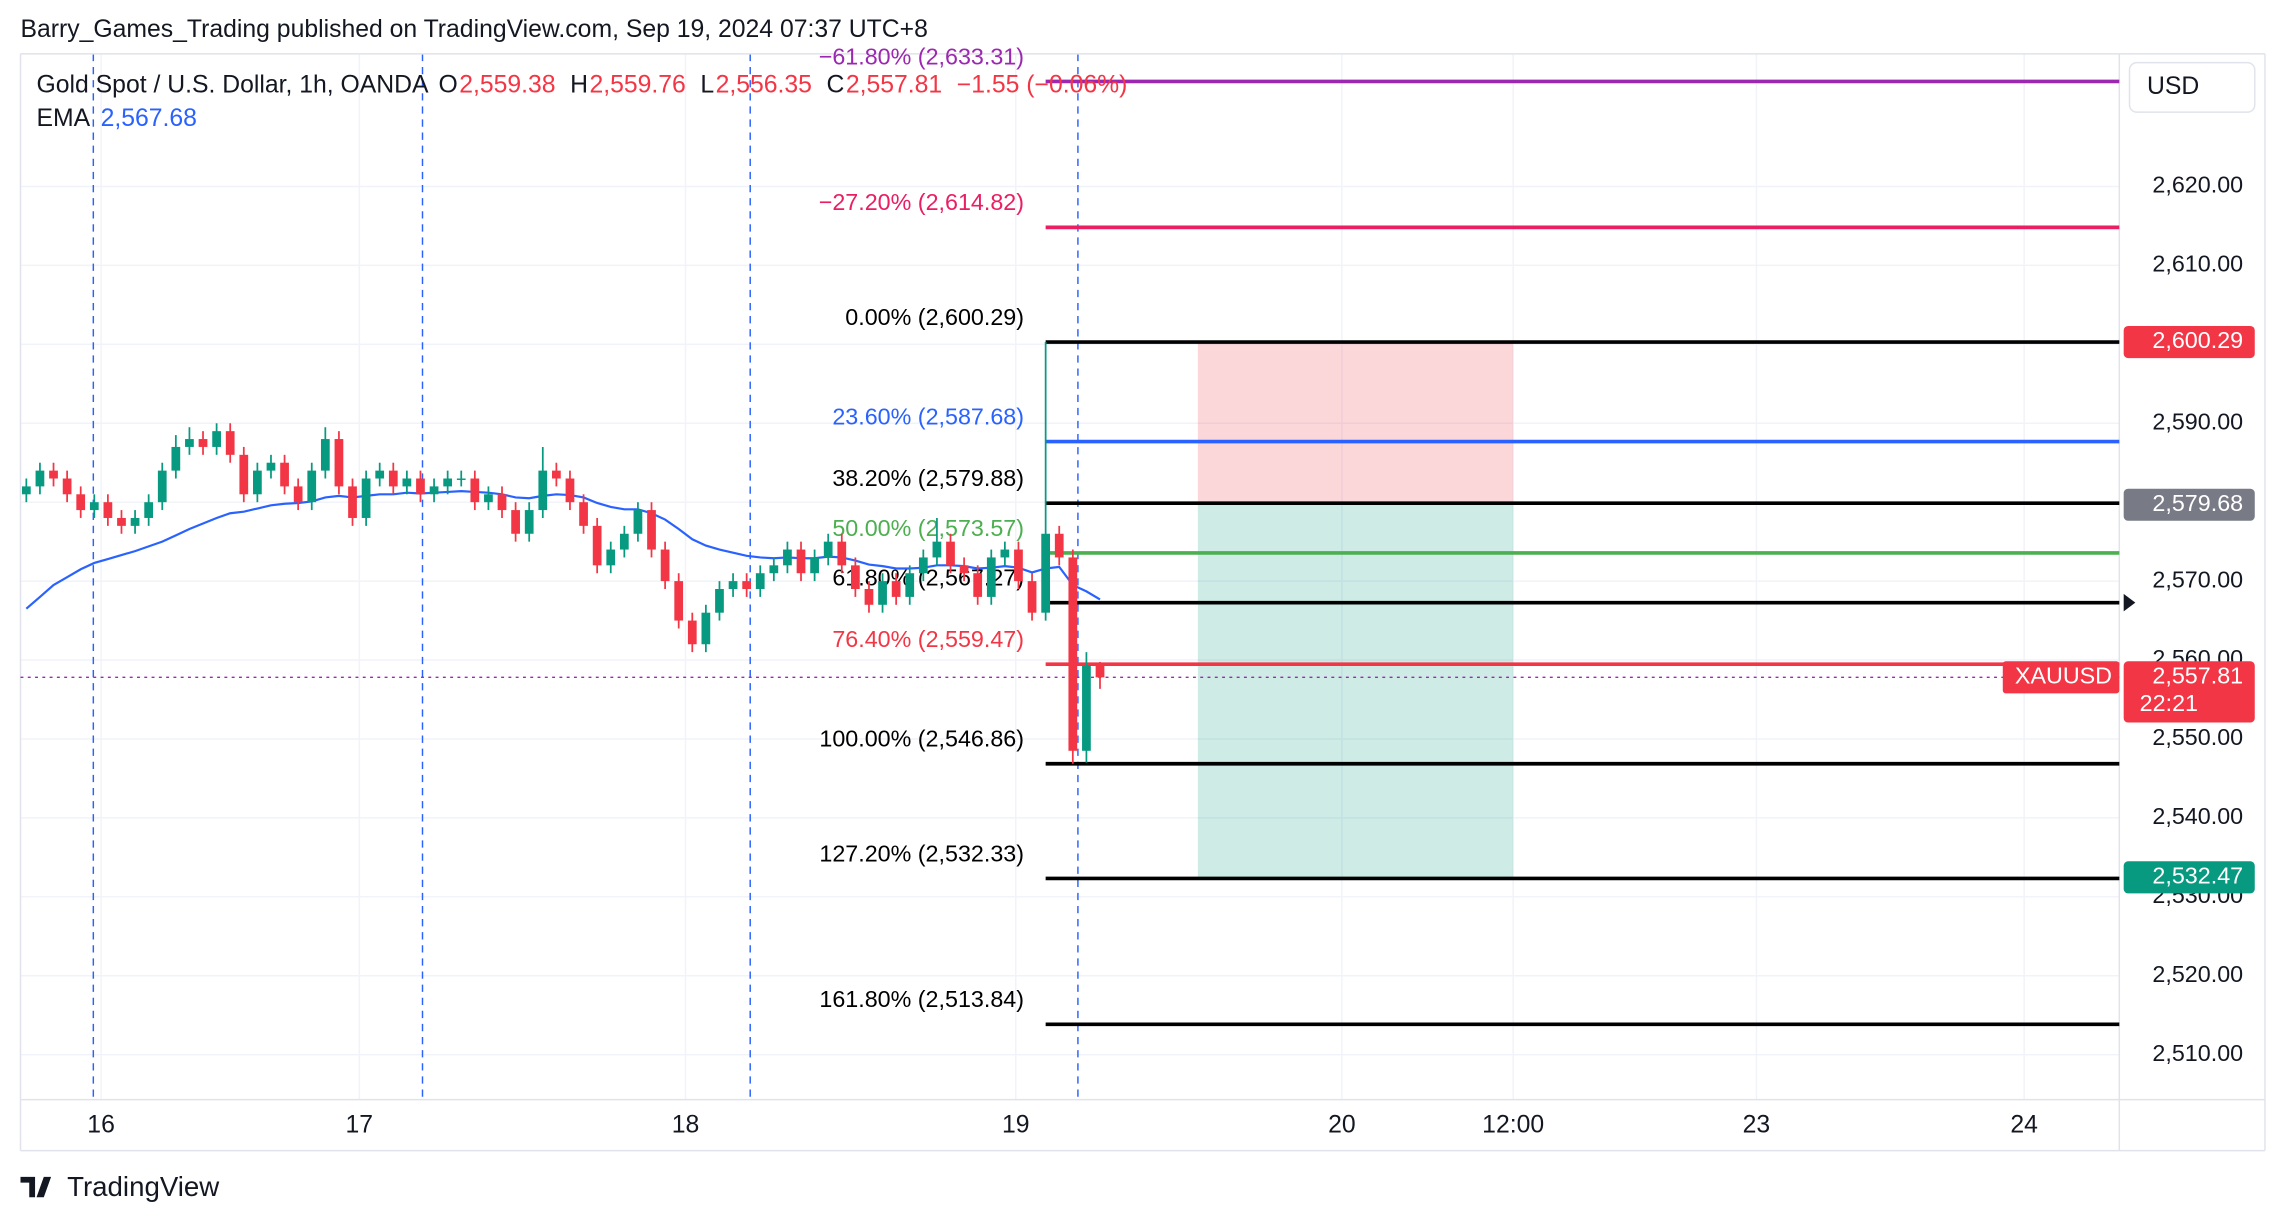 The image size is (2284, 1222). What do you see at coordinates (921, 739) in the screenshot?
I see `fib-label: 100.00% (2,546.86)` at bounding box center [921, 739].